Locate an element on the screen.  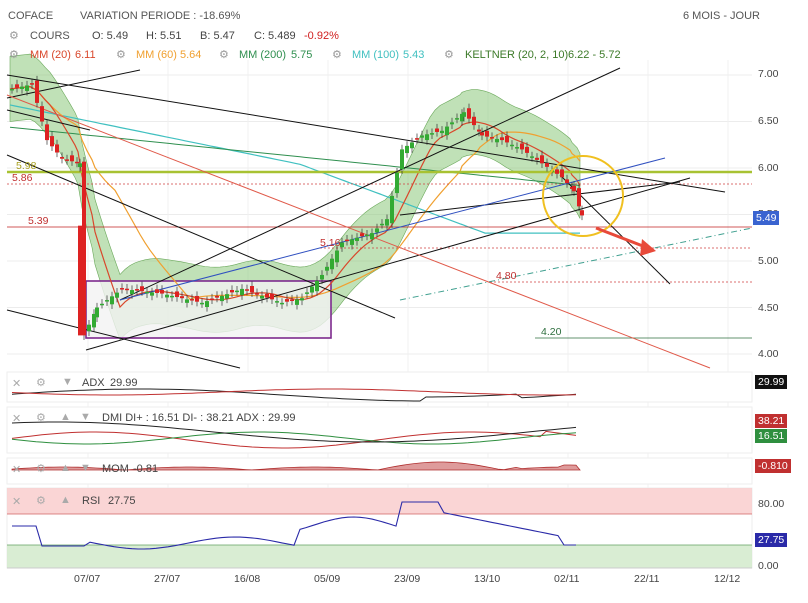
x-tick-label: 07/07 is located at coordinates (87, 579).